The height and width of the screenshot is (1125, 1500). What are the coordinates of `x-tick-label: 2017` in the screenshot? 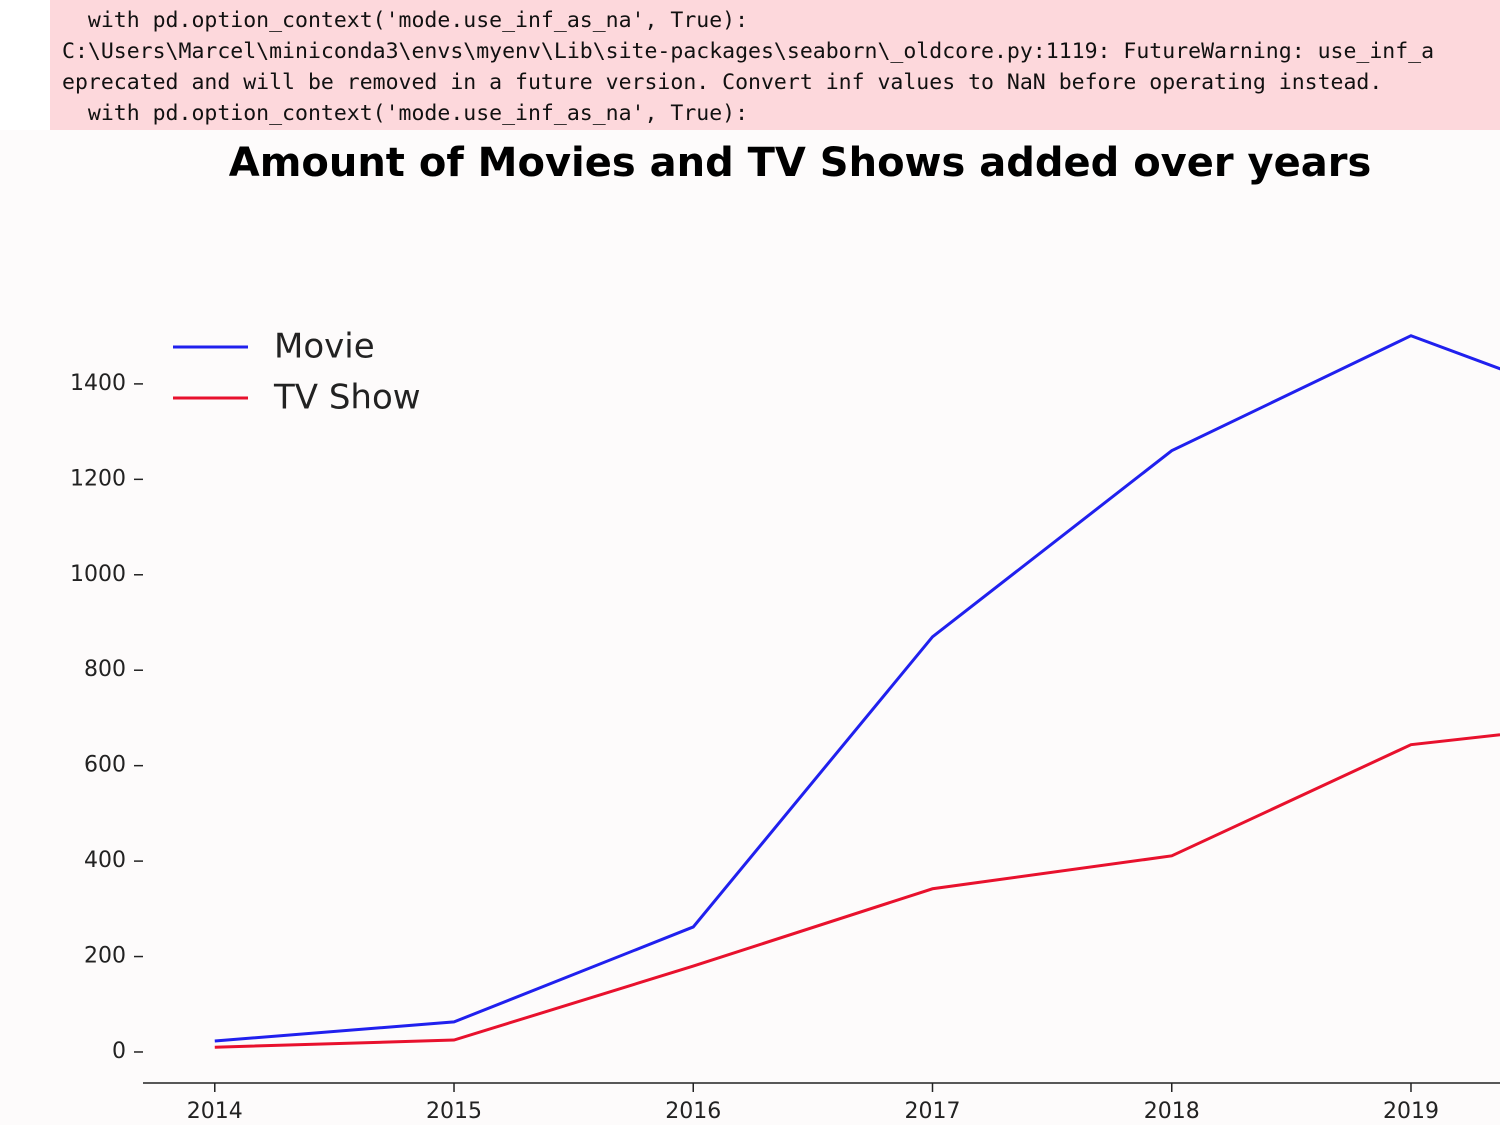 It's located at (933, 1111).